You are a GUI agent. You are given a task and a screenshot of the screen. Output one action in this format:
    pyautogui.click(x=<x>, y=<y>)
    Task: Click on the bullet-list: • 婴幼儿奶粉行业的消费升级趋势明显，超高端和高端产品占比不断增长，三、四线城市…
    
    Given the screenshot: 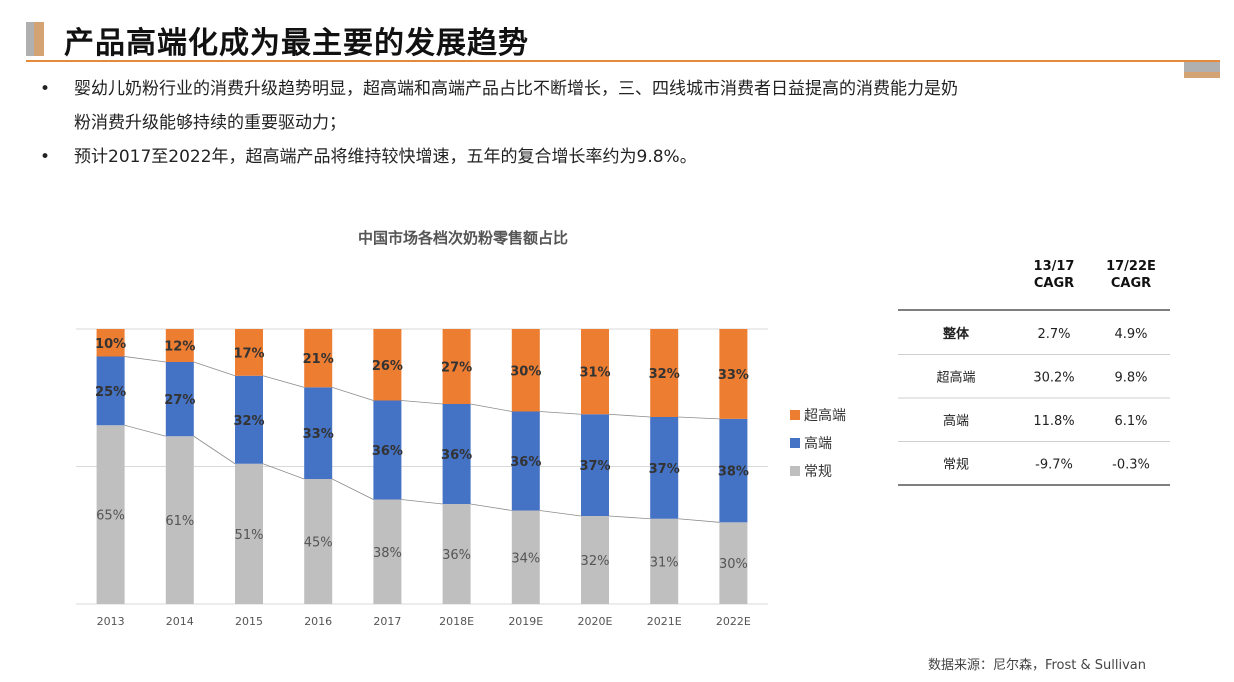 What is the action you would take?
    pyautogui.click(x=610, y=123)
    